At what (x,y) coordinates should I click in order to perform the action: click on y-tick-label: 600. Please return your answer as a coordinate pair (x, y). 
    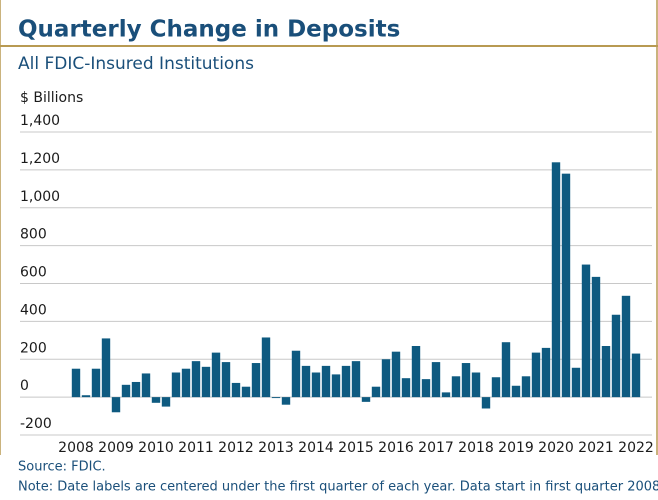
    Looking at the image, I should click on (33, 273).